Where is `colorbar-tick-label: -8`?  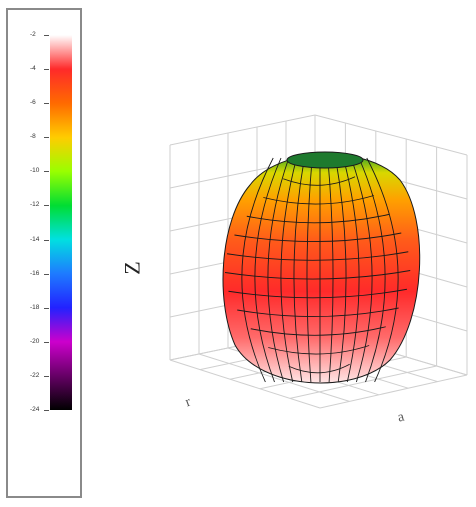
colorbar-tick-label: -8 is located at coordinates (33, 137).